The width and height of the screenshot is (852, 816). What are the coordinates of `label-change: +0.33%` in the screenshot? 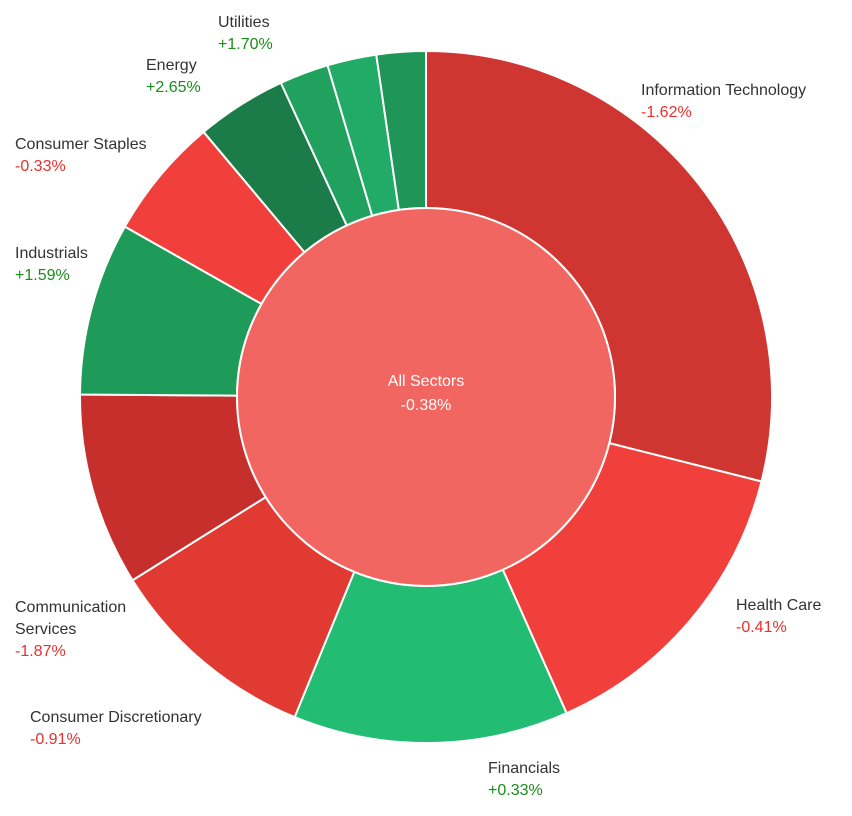 It's located at (515, 790).